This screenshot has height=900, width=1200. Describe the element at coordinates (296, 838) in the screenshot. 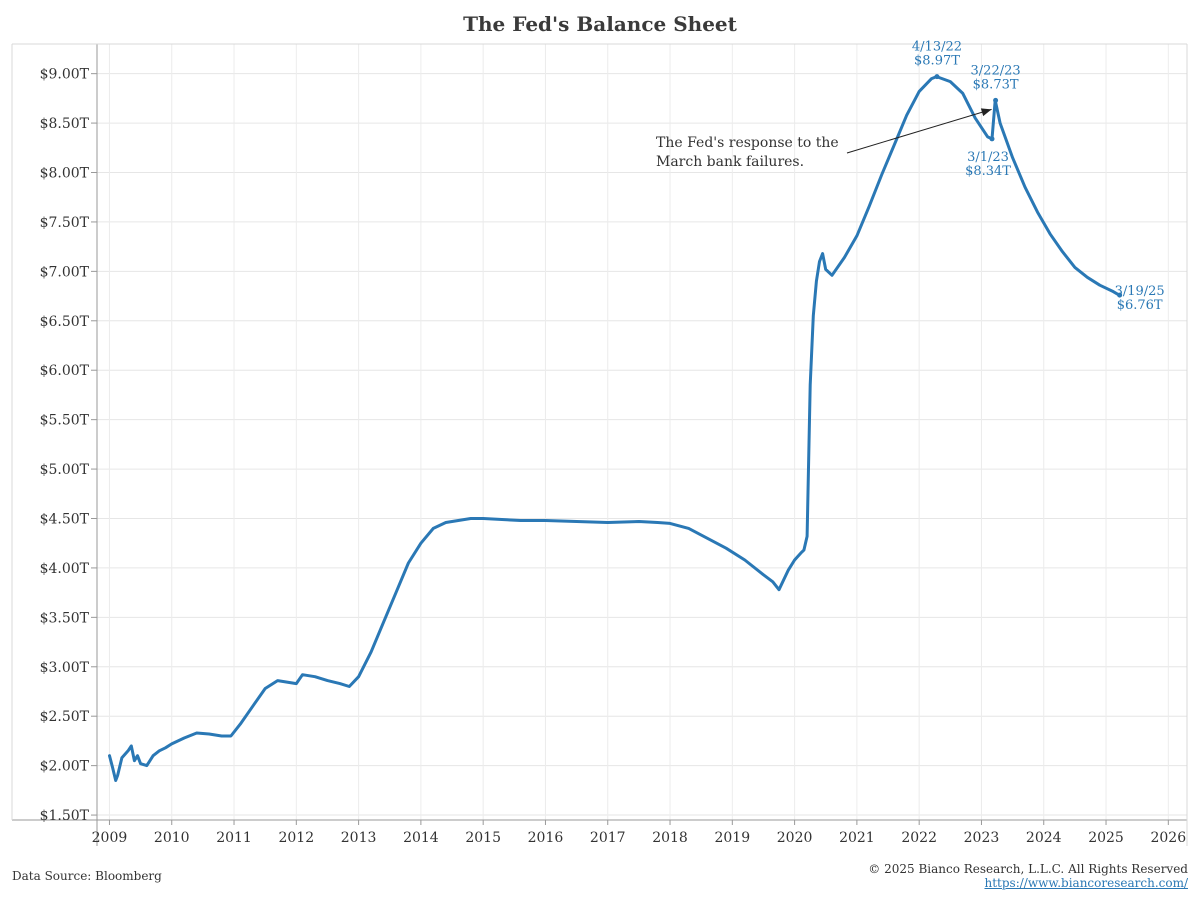

I see `x-tick-label: 2012` at that location.